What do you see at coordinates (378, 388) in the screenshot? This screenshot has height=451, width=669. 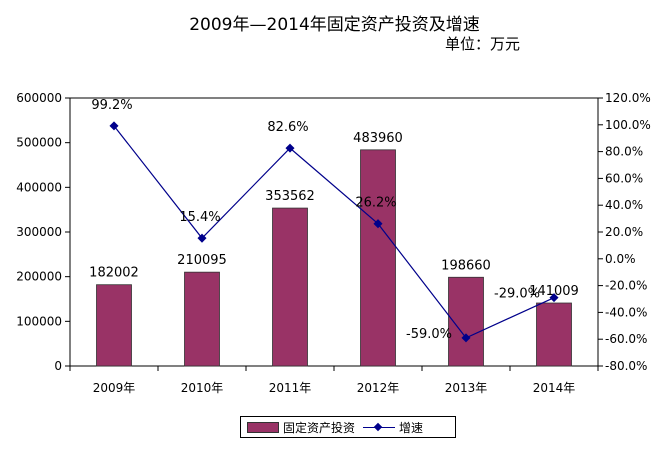 I see `x-tick-label: 2012年` at bounding box center [378, 388].